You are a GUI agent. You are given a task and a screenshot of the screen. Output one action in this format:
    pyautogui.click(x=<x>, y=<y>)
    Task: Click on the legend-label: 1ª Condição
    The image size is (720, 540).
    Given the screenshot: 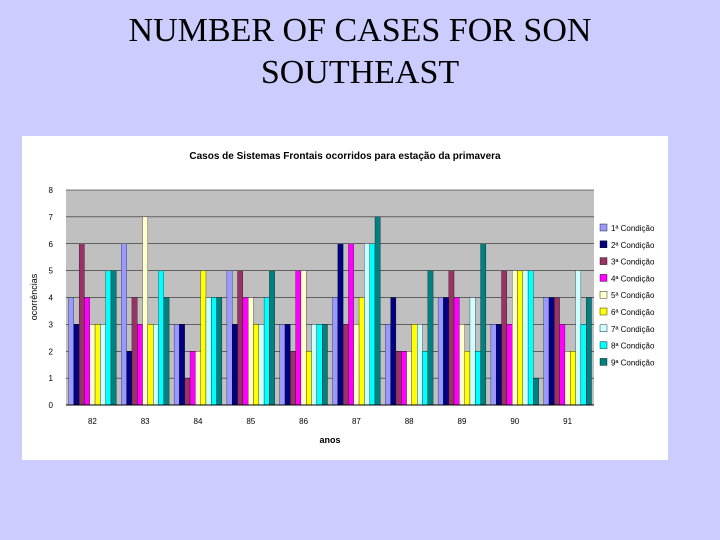 What is the action you would take?
    pyautogui.click(x=633, y=228)
    